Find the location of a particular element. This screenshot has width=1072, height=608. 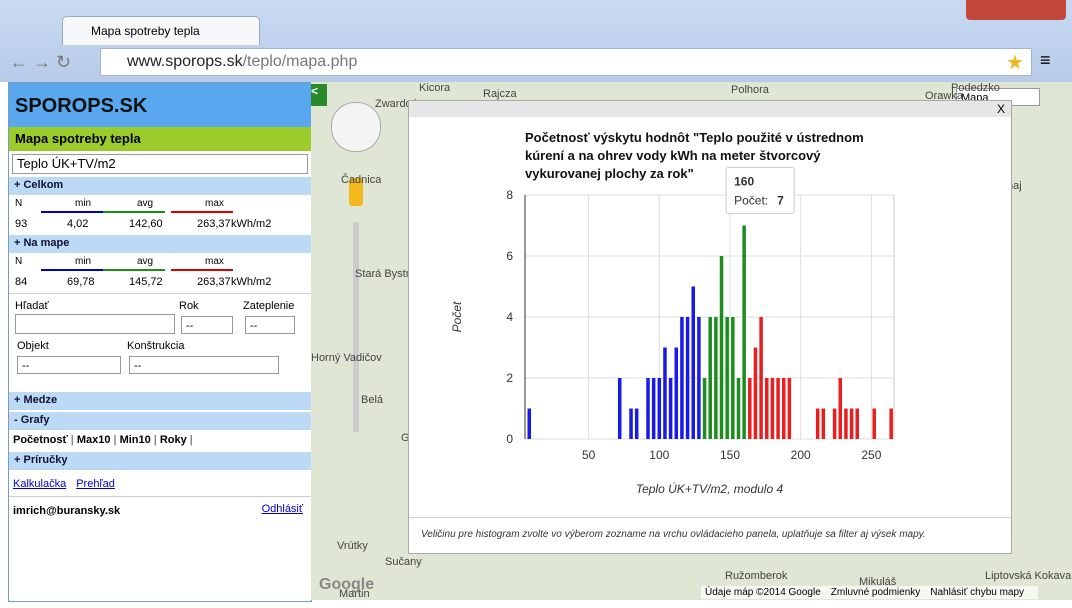

map-label: Orawka is located at coordinates (944, 96).